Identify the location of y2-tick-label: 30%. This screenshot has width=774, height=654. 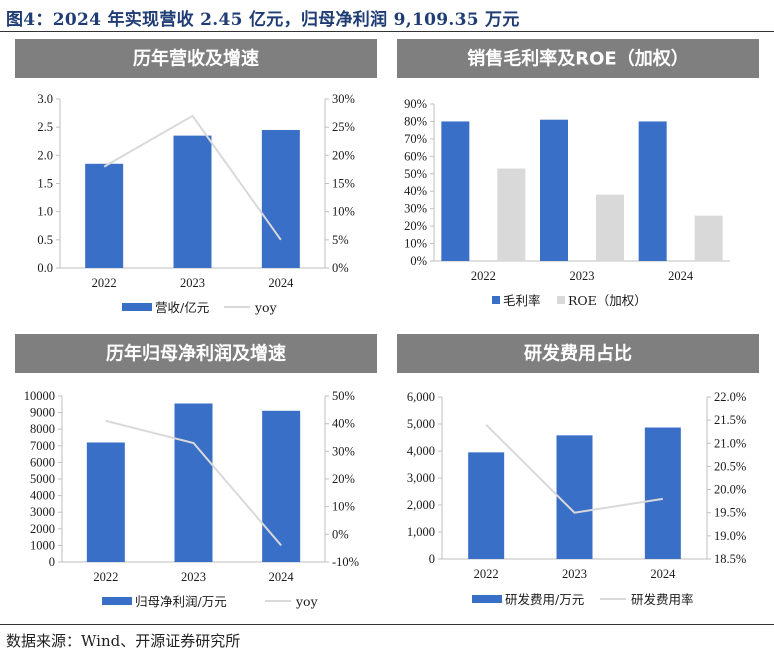
(343, 451).